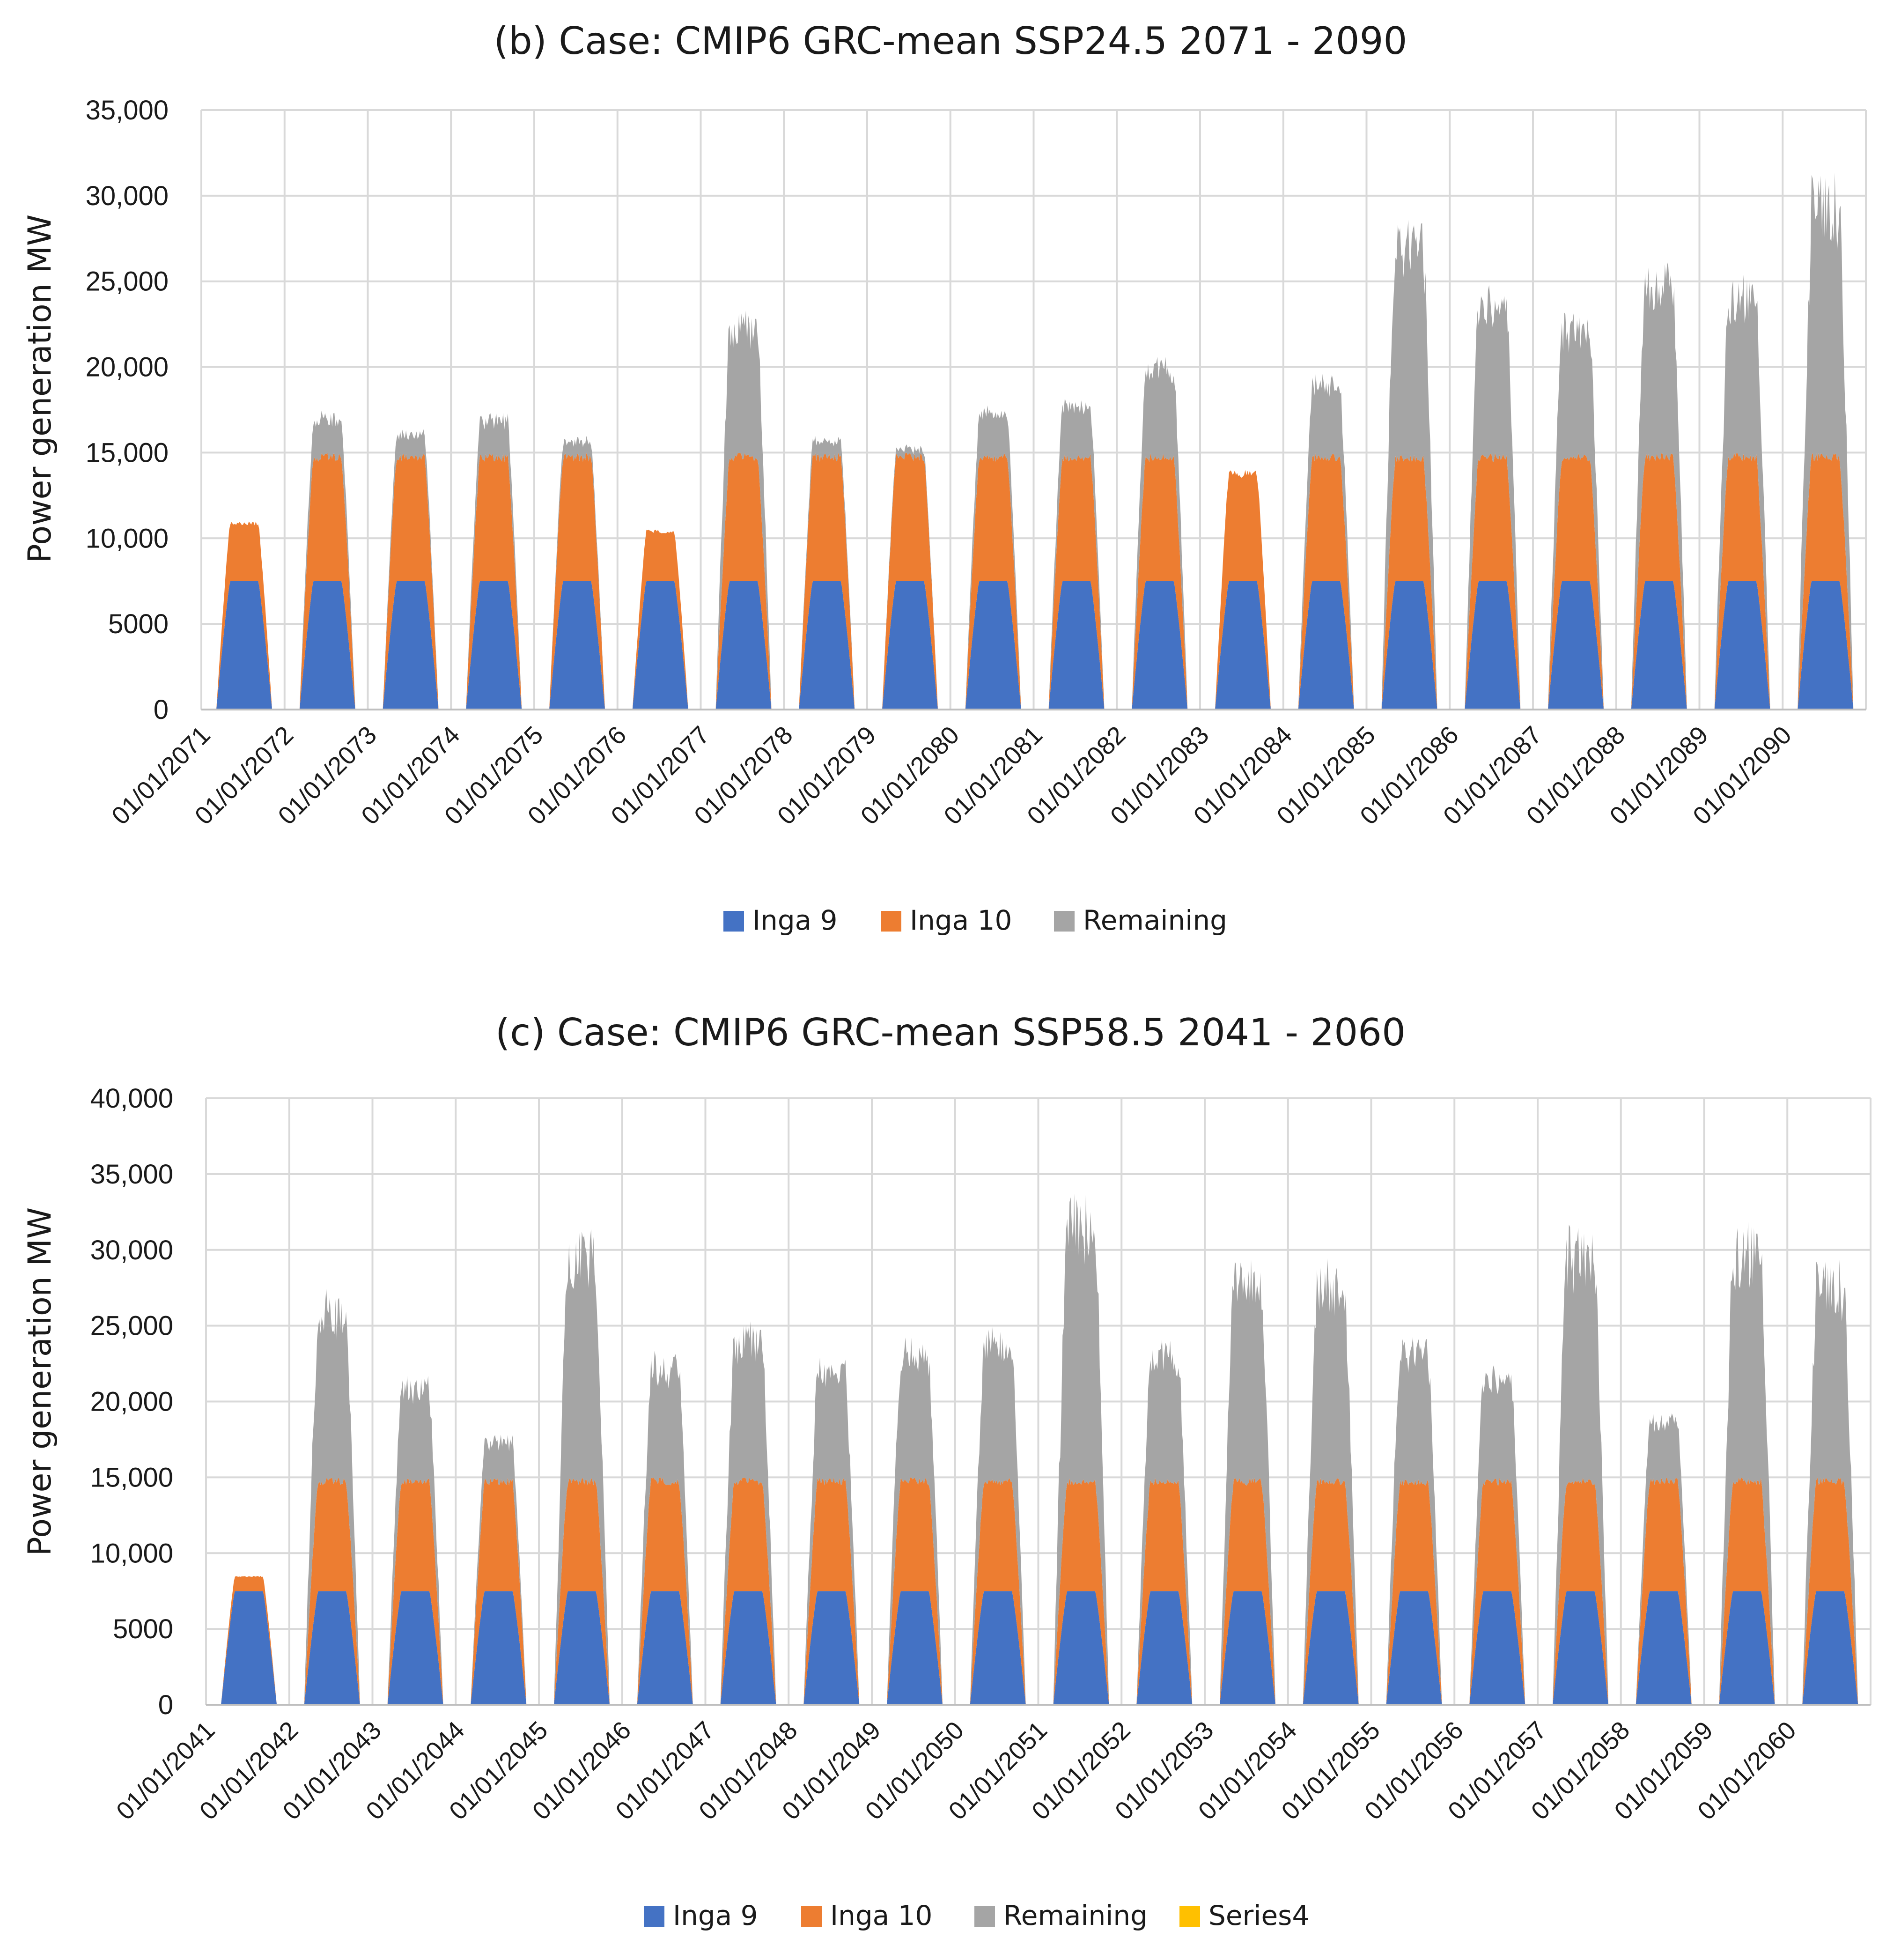 Image resolution: width=1901 pixels, height=1960 pixels. Describe the element at coordinates (1659, 645) in the screenshot. I see `area-inga-9-2088` at that location.